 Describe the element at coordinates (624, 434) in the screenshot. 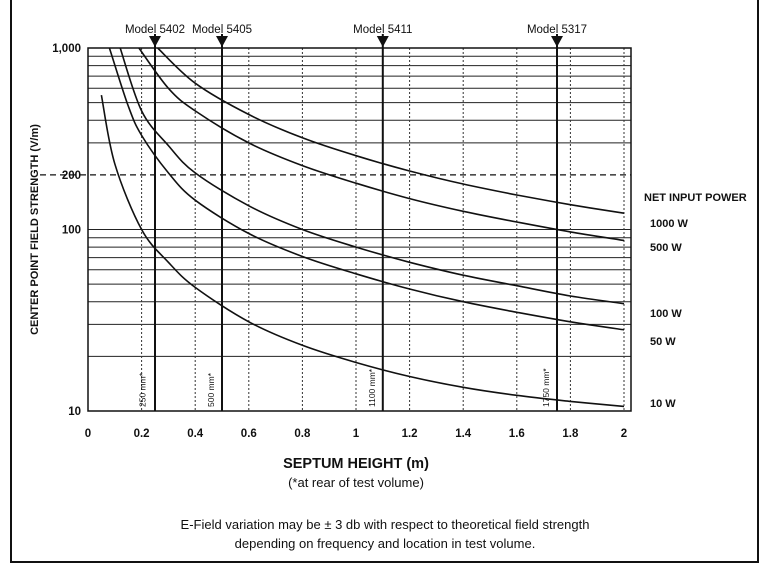

I see `x-tick-label: 2` at that location.